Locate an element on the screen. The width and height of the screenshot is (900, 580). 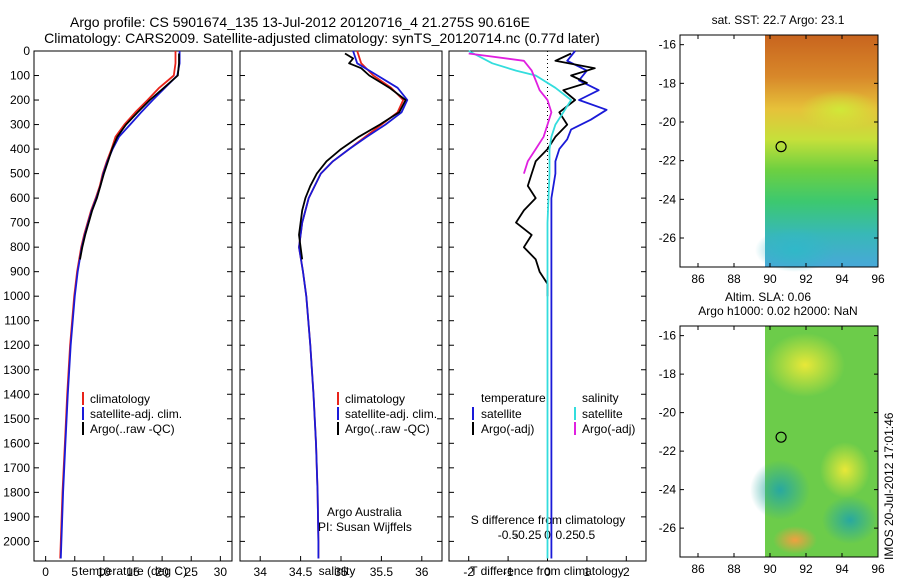
depth-tick-label: 900 is located at coordinates (20, 272).